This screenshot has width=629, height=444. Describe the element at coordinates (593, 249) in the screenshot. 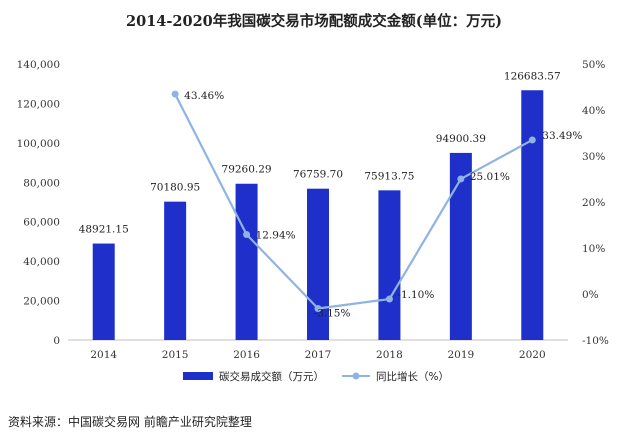

I see `y-right-tick-label: 10%` at that location.